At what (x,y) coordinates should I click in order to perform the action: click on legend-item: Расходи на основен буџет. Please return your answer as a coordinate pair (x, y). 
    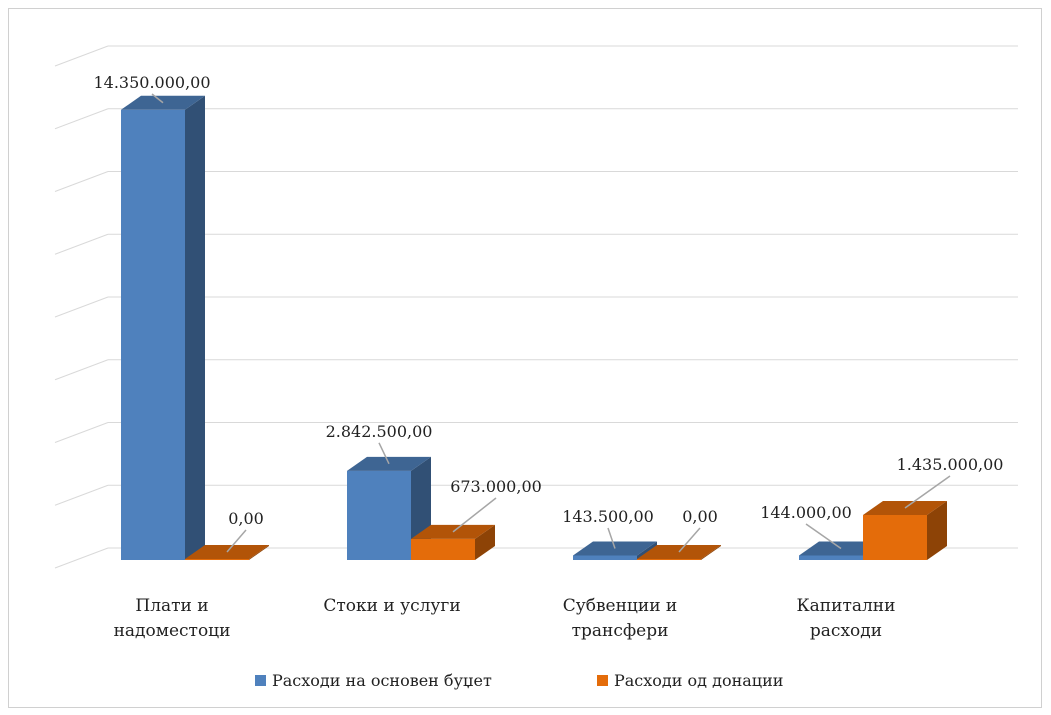
    Looking at the image, I should click on (373, 680).